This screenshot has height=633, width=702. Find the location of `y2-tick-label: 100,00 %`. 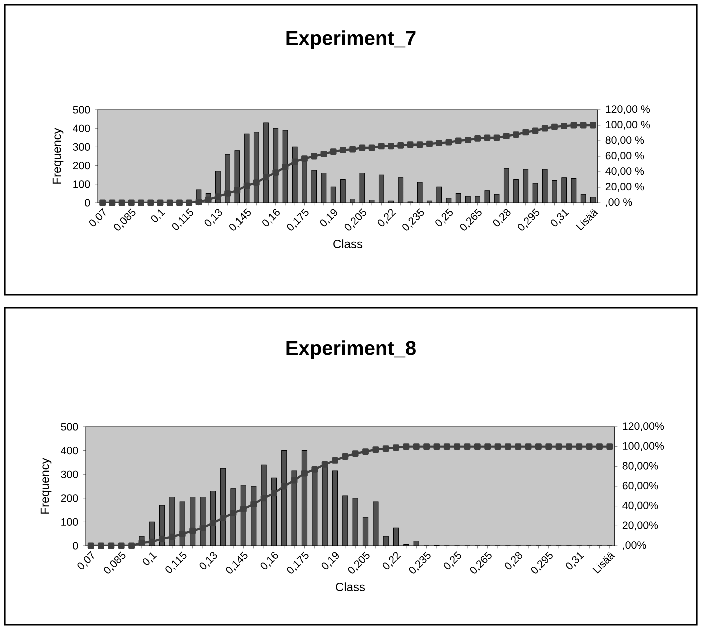

y2-tick-label: 100,00 % is located at coordinates (628, 125).